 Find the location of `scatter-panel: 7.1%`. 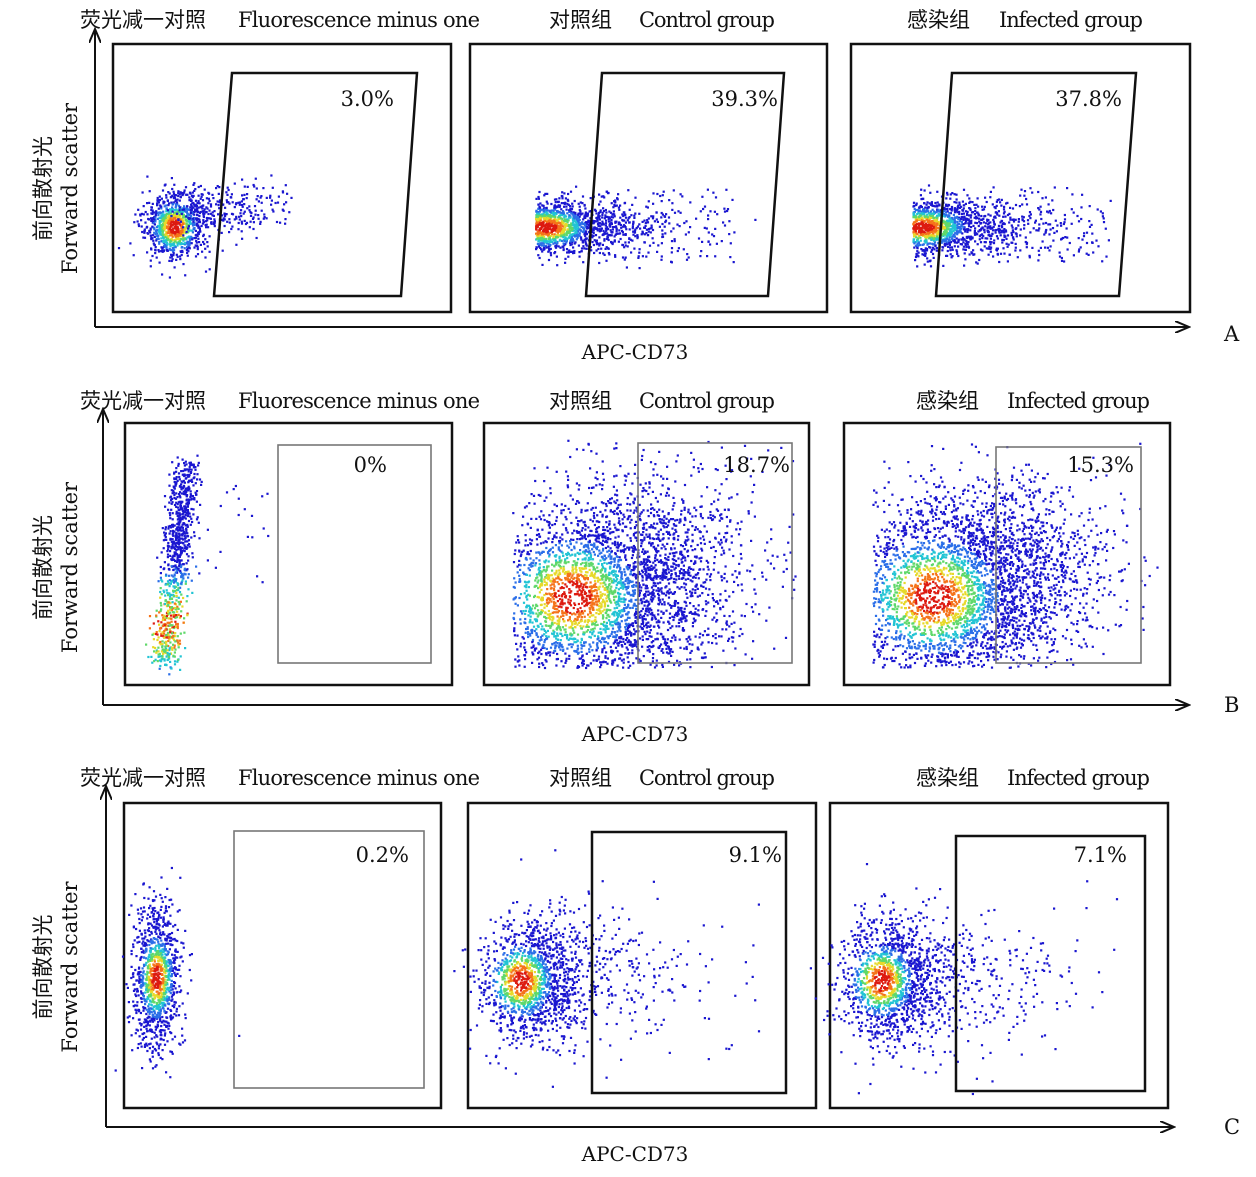

scatter-panel: 7.1% is located at coordinates (989, 955).